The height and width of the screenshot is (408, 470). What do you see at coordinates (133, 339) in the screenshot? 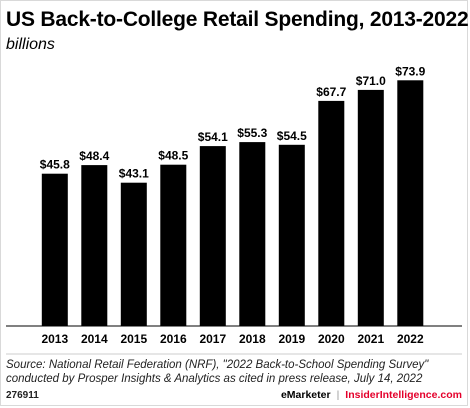
I see `x-tick-label-2015: 2015` at bounding box center [133, 339].